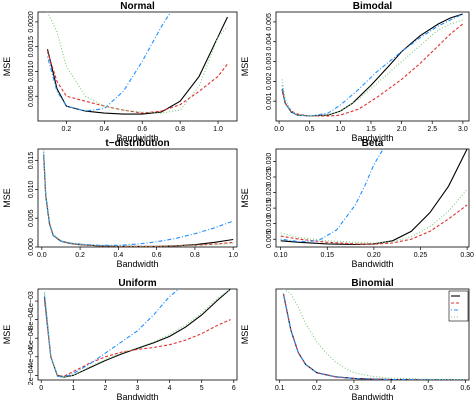 The height and width of the screenshot is (412, 474). What do you see at coordinates (42, 255) in the screenshot?
I see `x-tick-label: 0.0` at bounding box center [42, 255].